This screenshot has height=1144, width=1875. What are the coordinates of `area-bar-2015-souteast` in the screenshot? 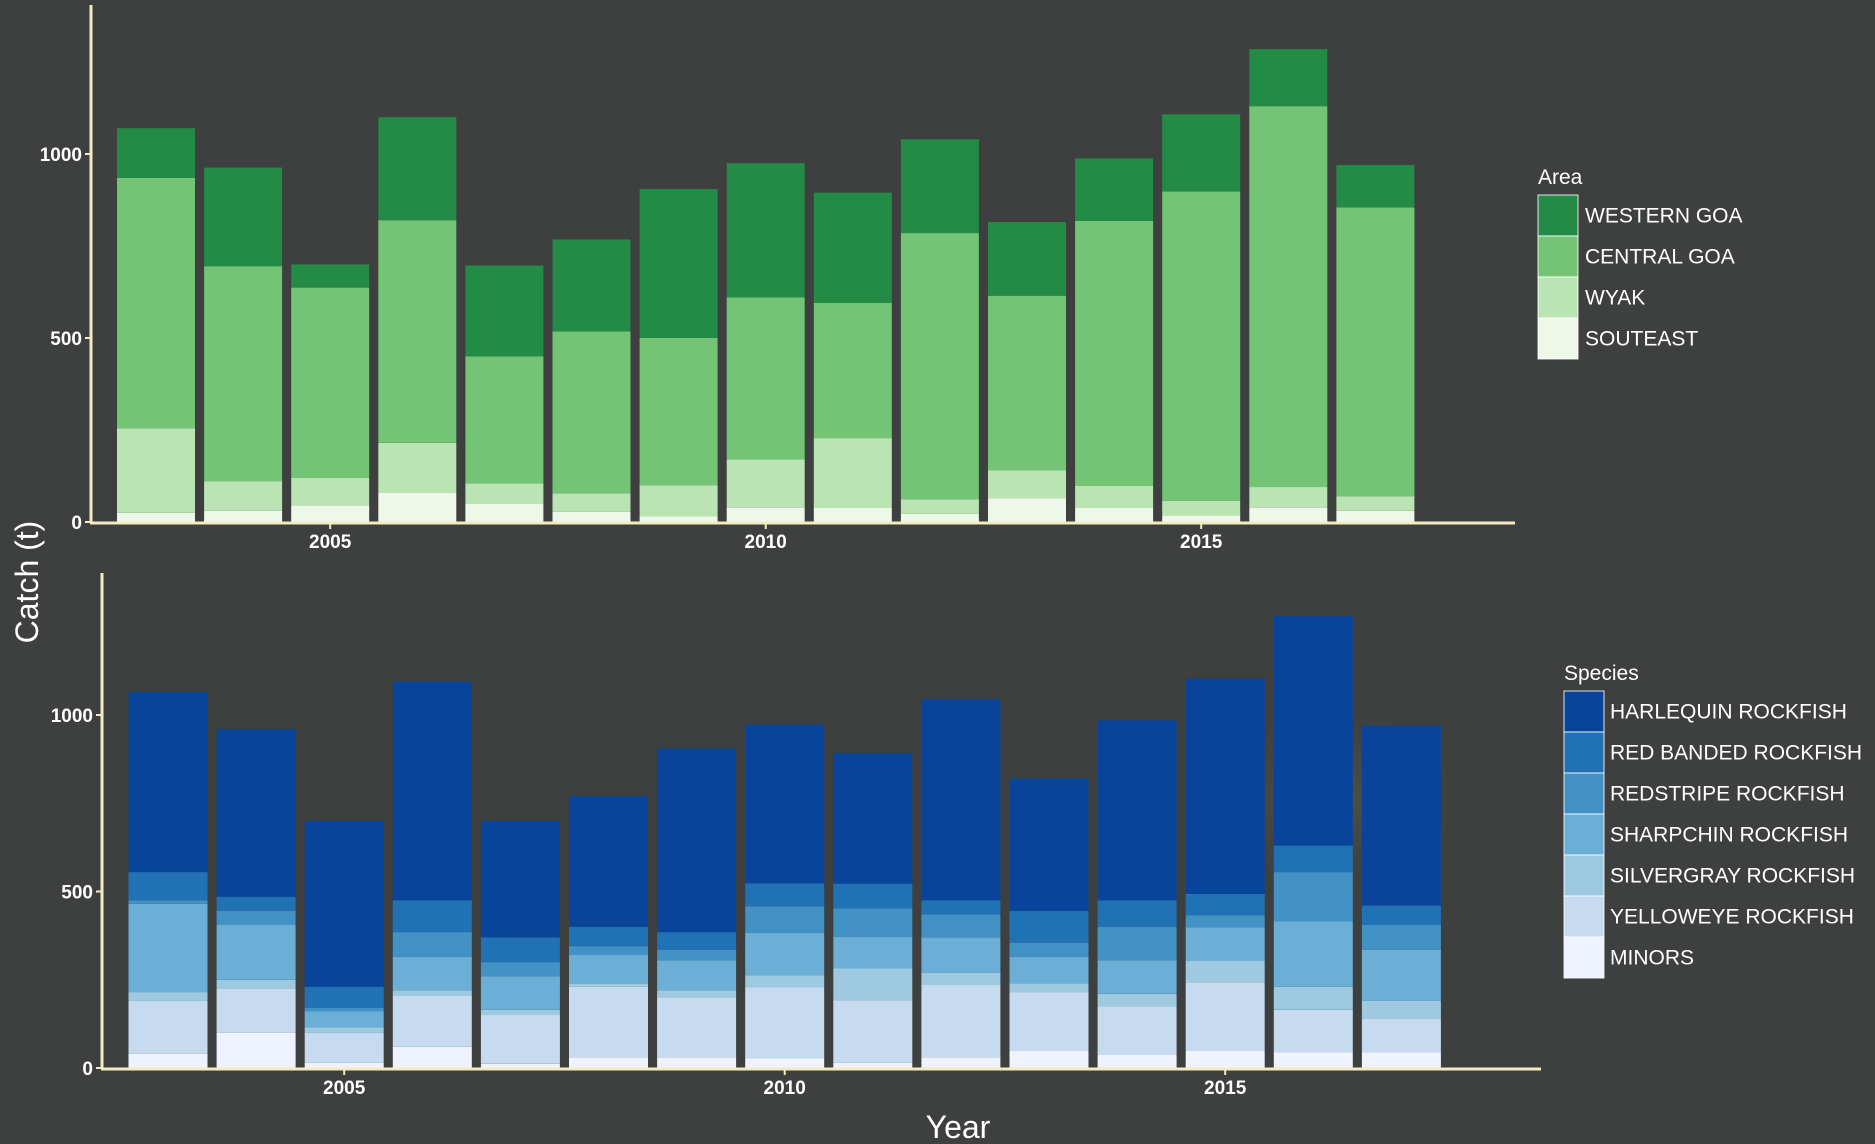 It's located at (1201, 518).